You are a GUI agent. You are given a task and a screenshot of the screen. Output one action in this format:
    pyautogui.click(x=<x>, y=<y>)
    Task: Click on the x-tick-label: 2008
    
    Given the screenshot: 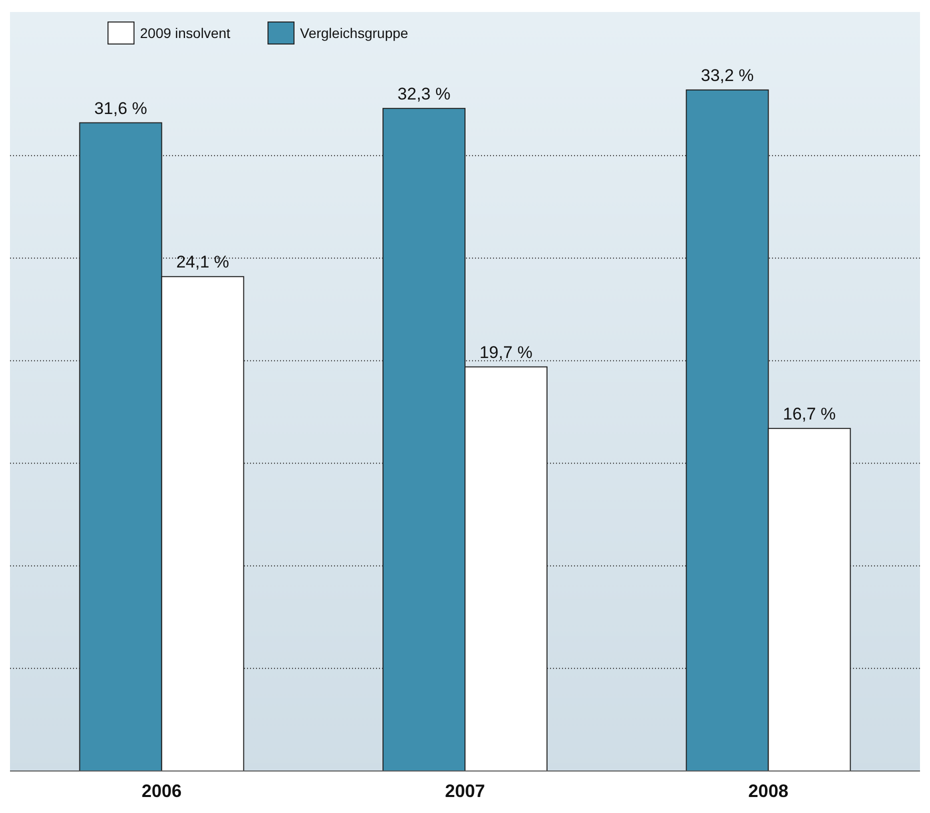 What is the action you would take?
    pyautogui.click(x=768, y=791)
    